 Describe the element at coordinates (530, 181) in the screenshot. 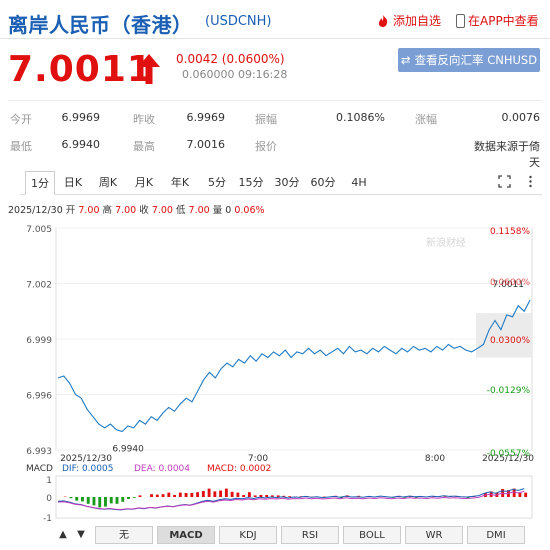

I see `more-icon` at that location.